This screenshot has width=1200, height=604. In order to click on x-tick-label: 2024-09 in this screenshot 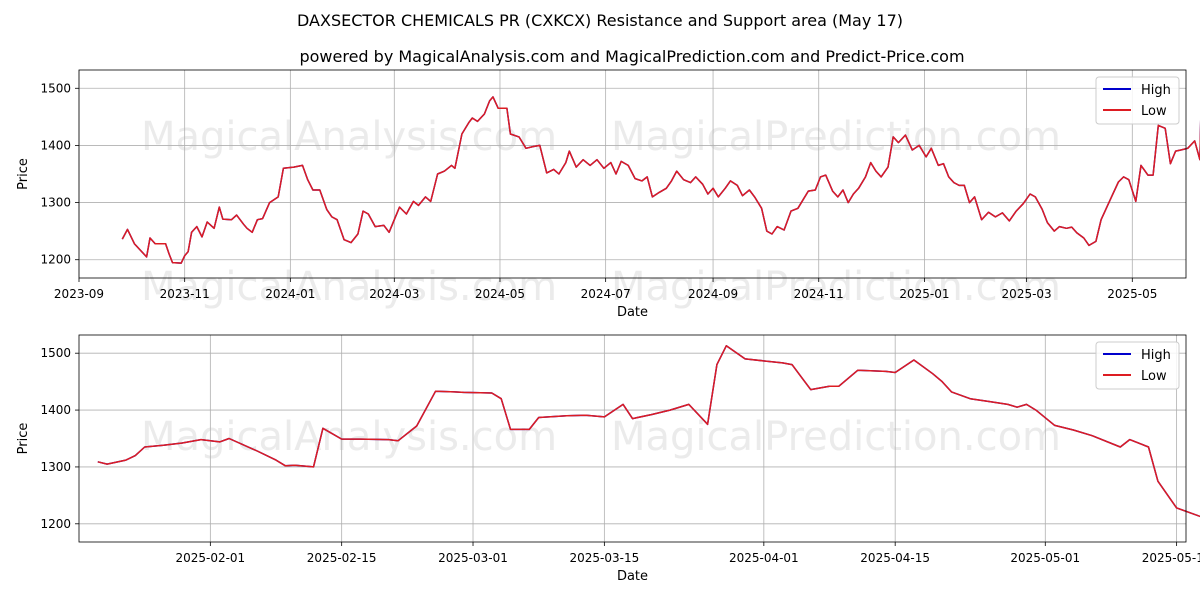, I will do `click(713, 294)`.